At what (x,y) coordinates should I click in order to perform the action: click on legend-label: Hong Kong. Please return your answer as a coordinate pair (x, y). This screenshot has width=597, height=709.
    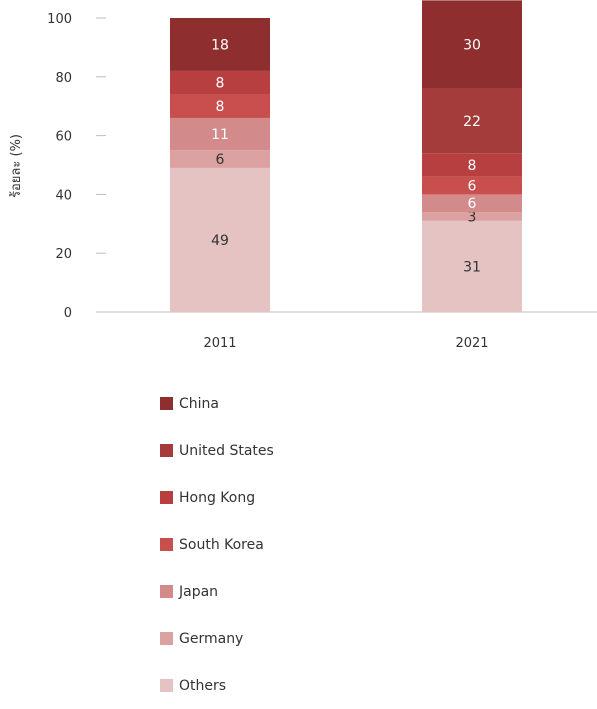
    Looking at the image, I should click on (217, 497).